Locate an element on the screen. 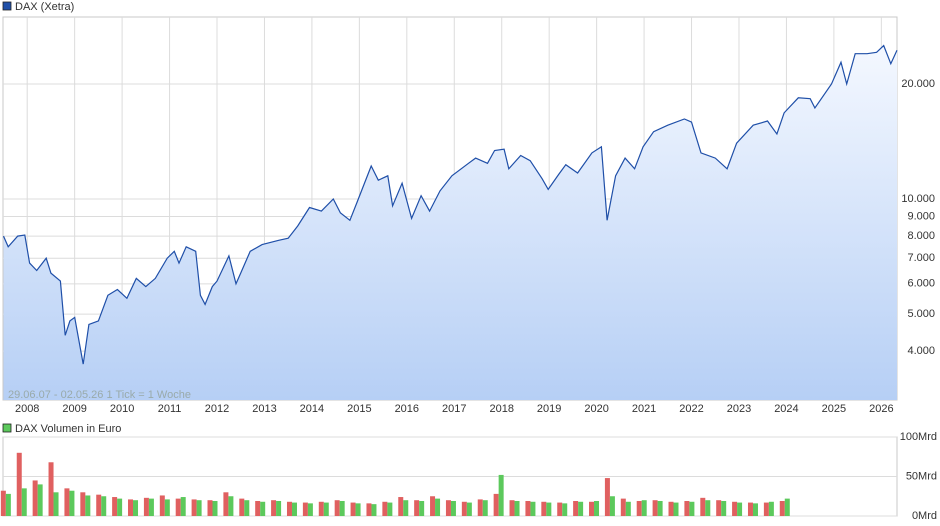 This screenshot has width=940, height=526. y-tick-label: 100Mrd is located at coordinates (918, 437).